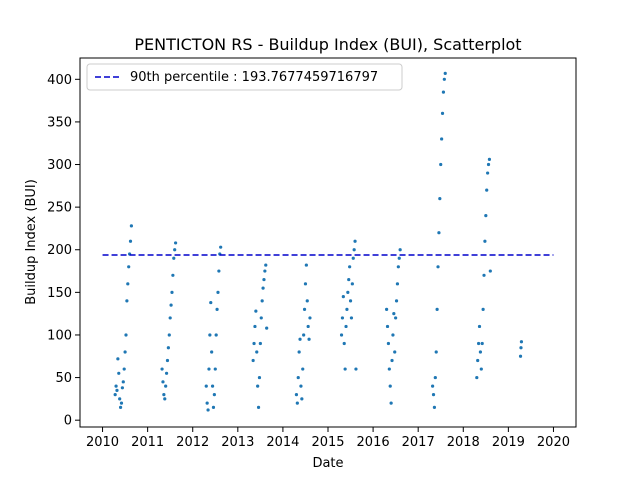 The image size is (640, 480). Describe the element at coordinates (102, 442) in the screenshot. I see `x-tick-label: 2010` at that location.